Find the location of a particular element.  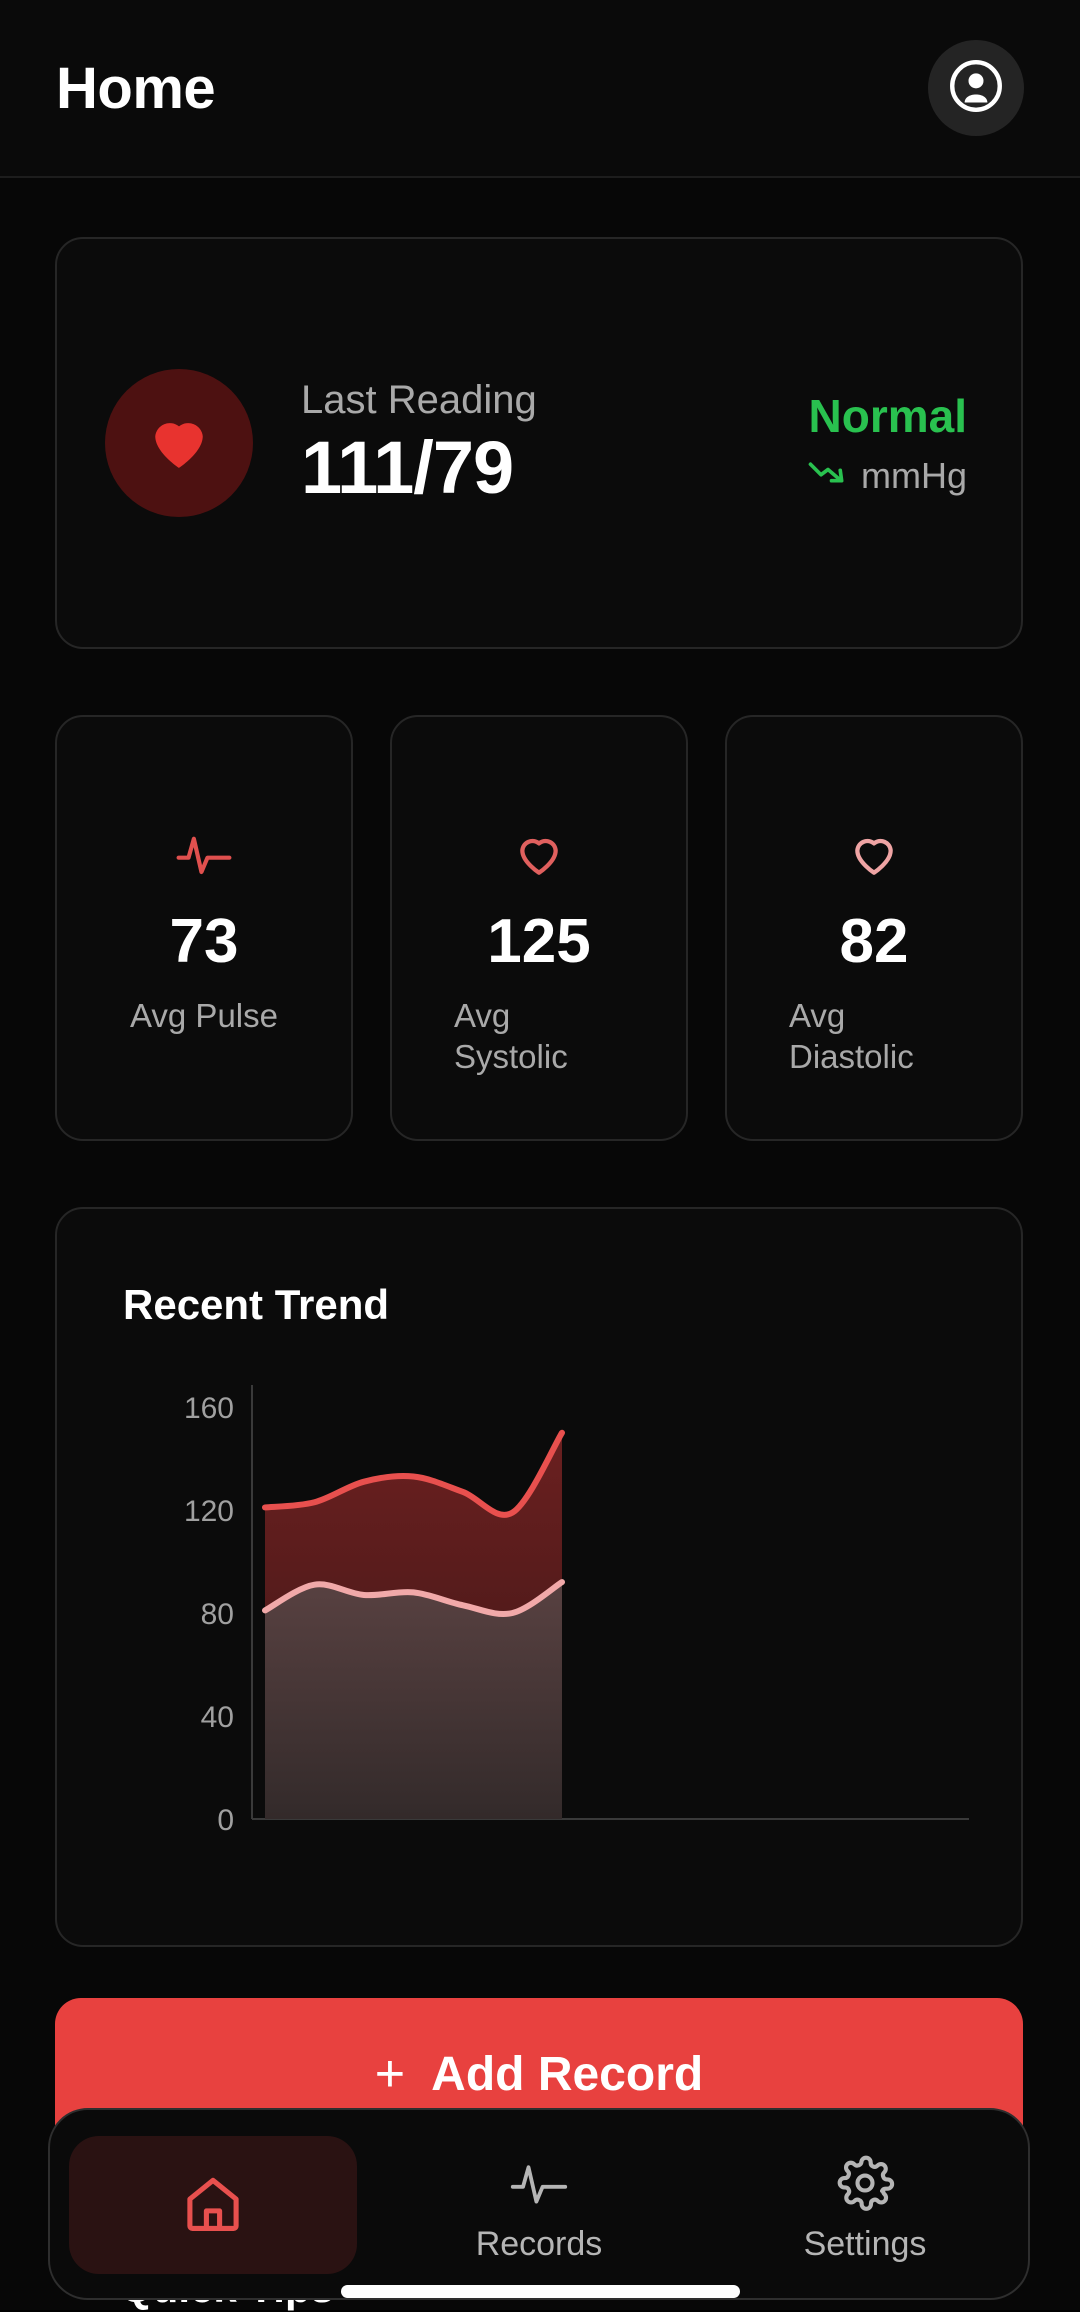

nav-item-records: Records is located at coordinates (539, 2204).